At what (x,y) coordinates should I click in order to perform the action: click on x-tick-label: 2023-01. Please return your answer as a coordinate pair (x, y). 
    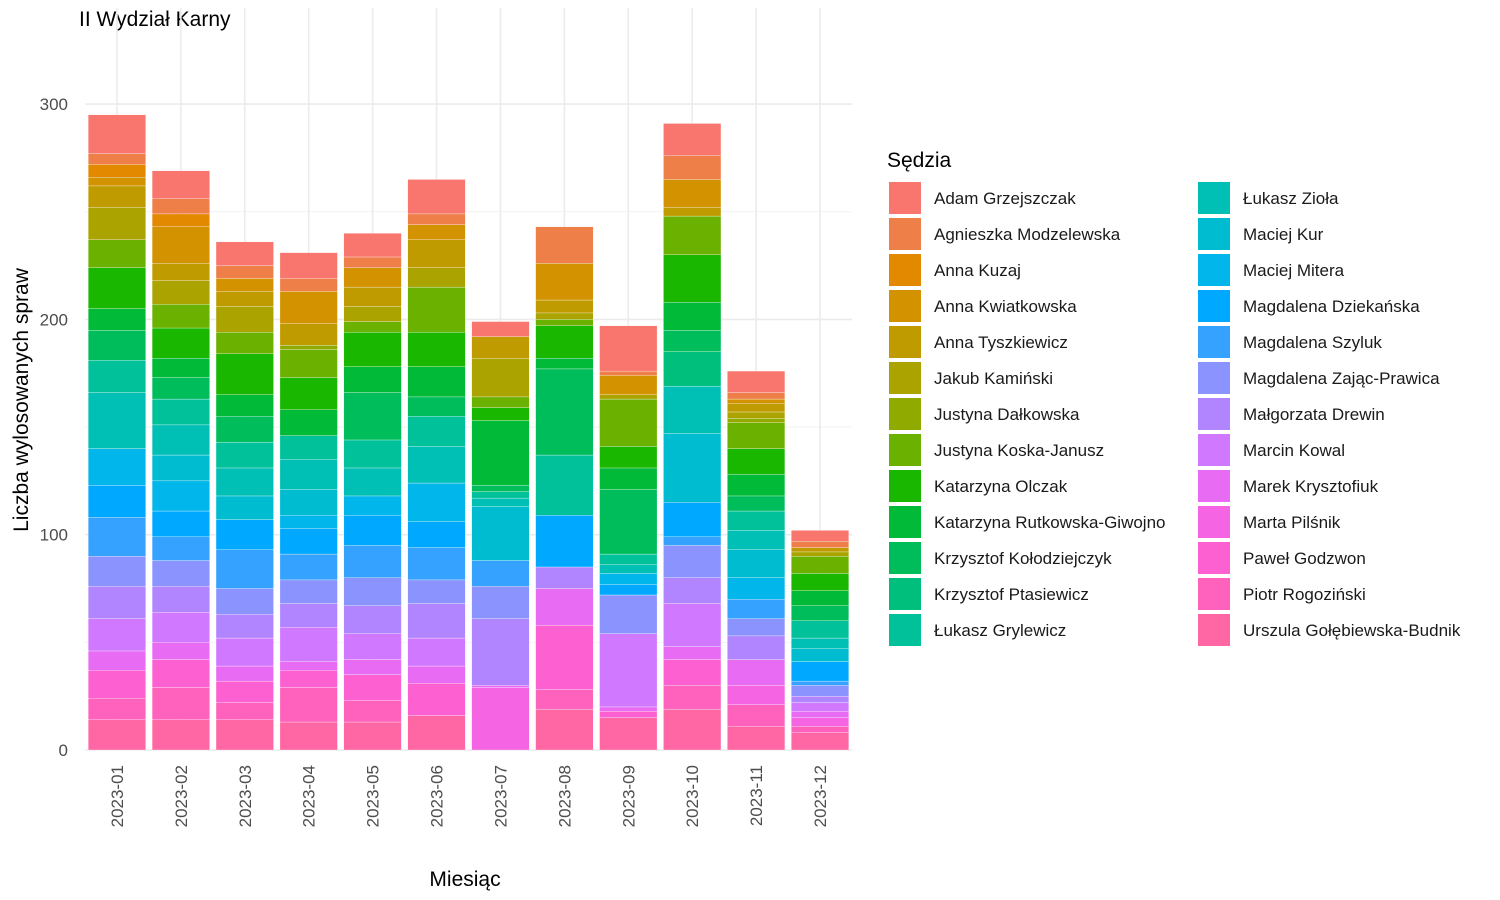
    Looking at the image, I should click on (117, 796).